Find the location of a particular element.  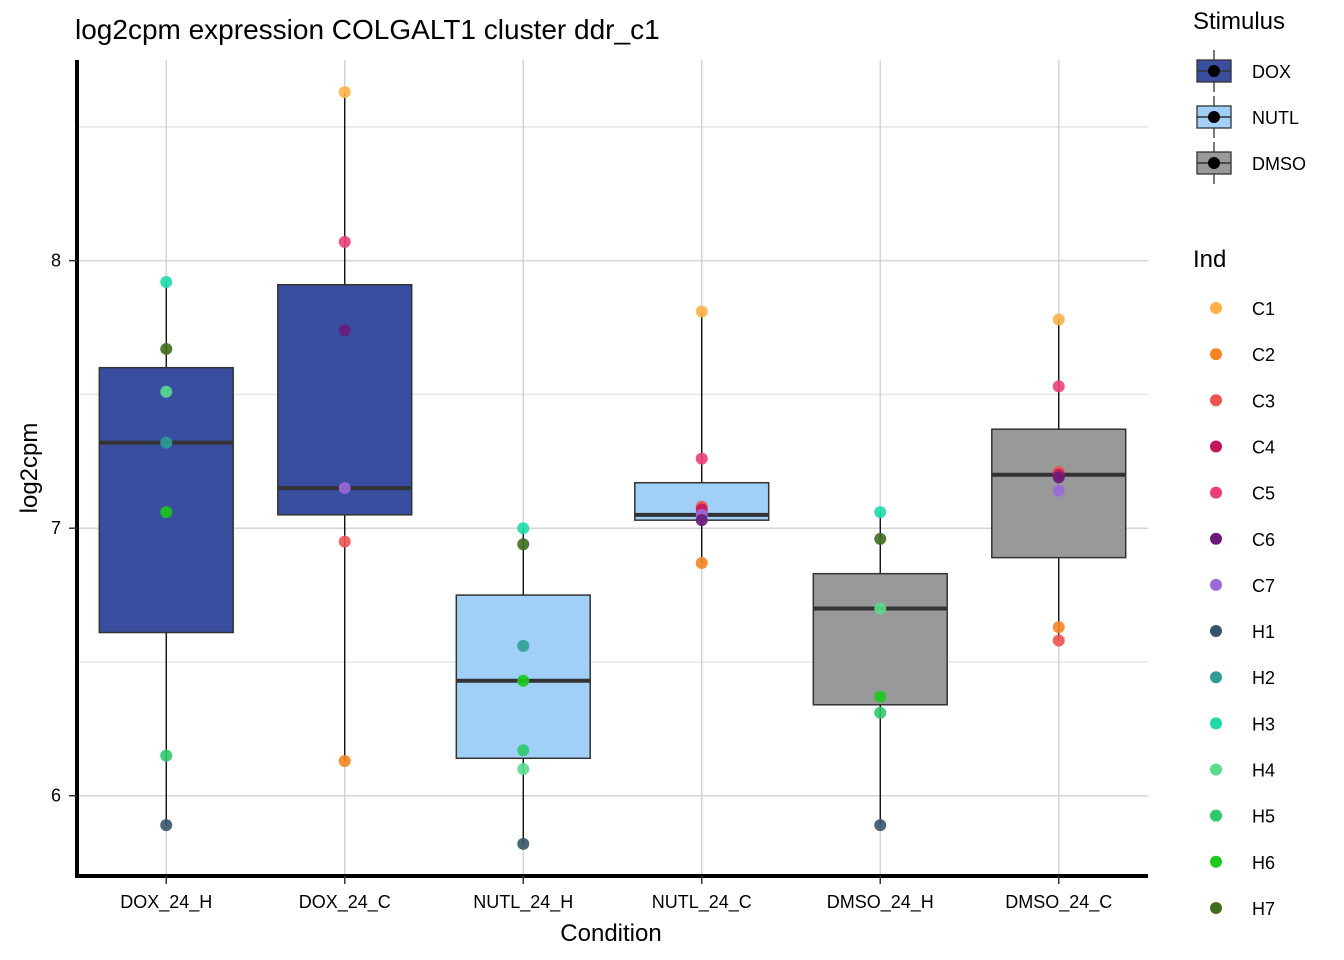

legend-ind-label: H5 is located at coordinates (1263, 817).